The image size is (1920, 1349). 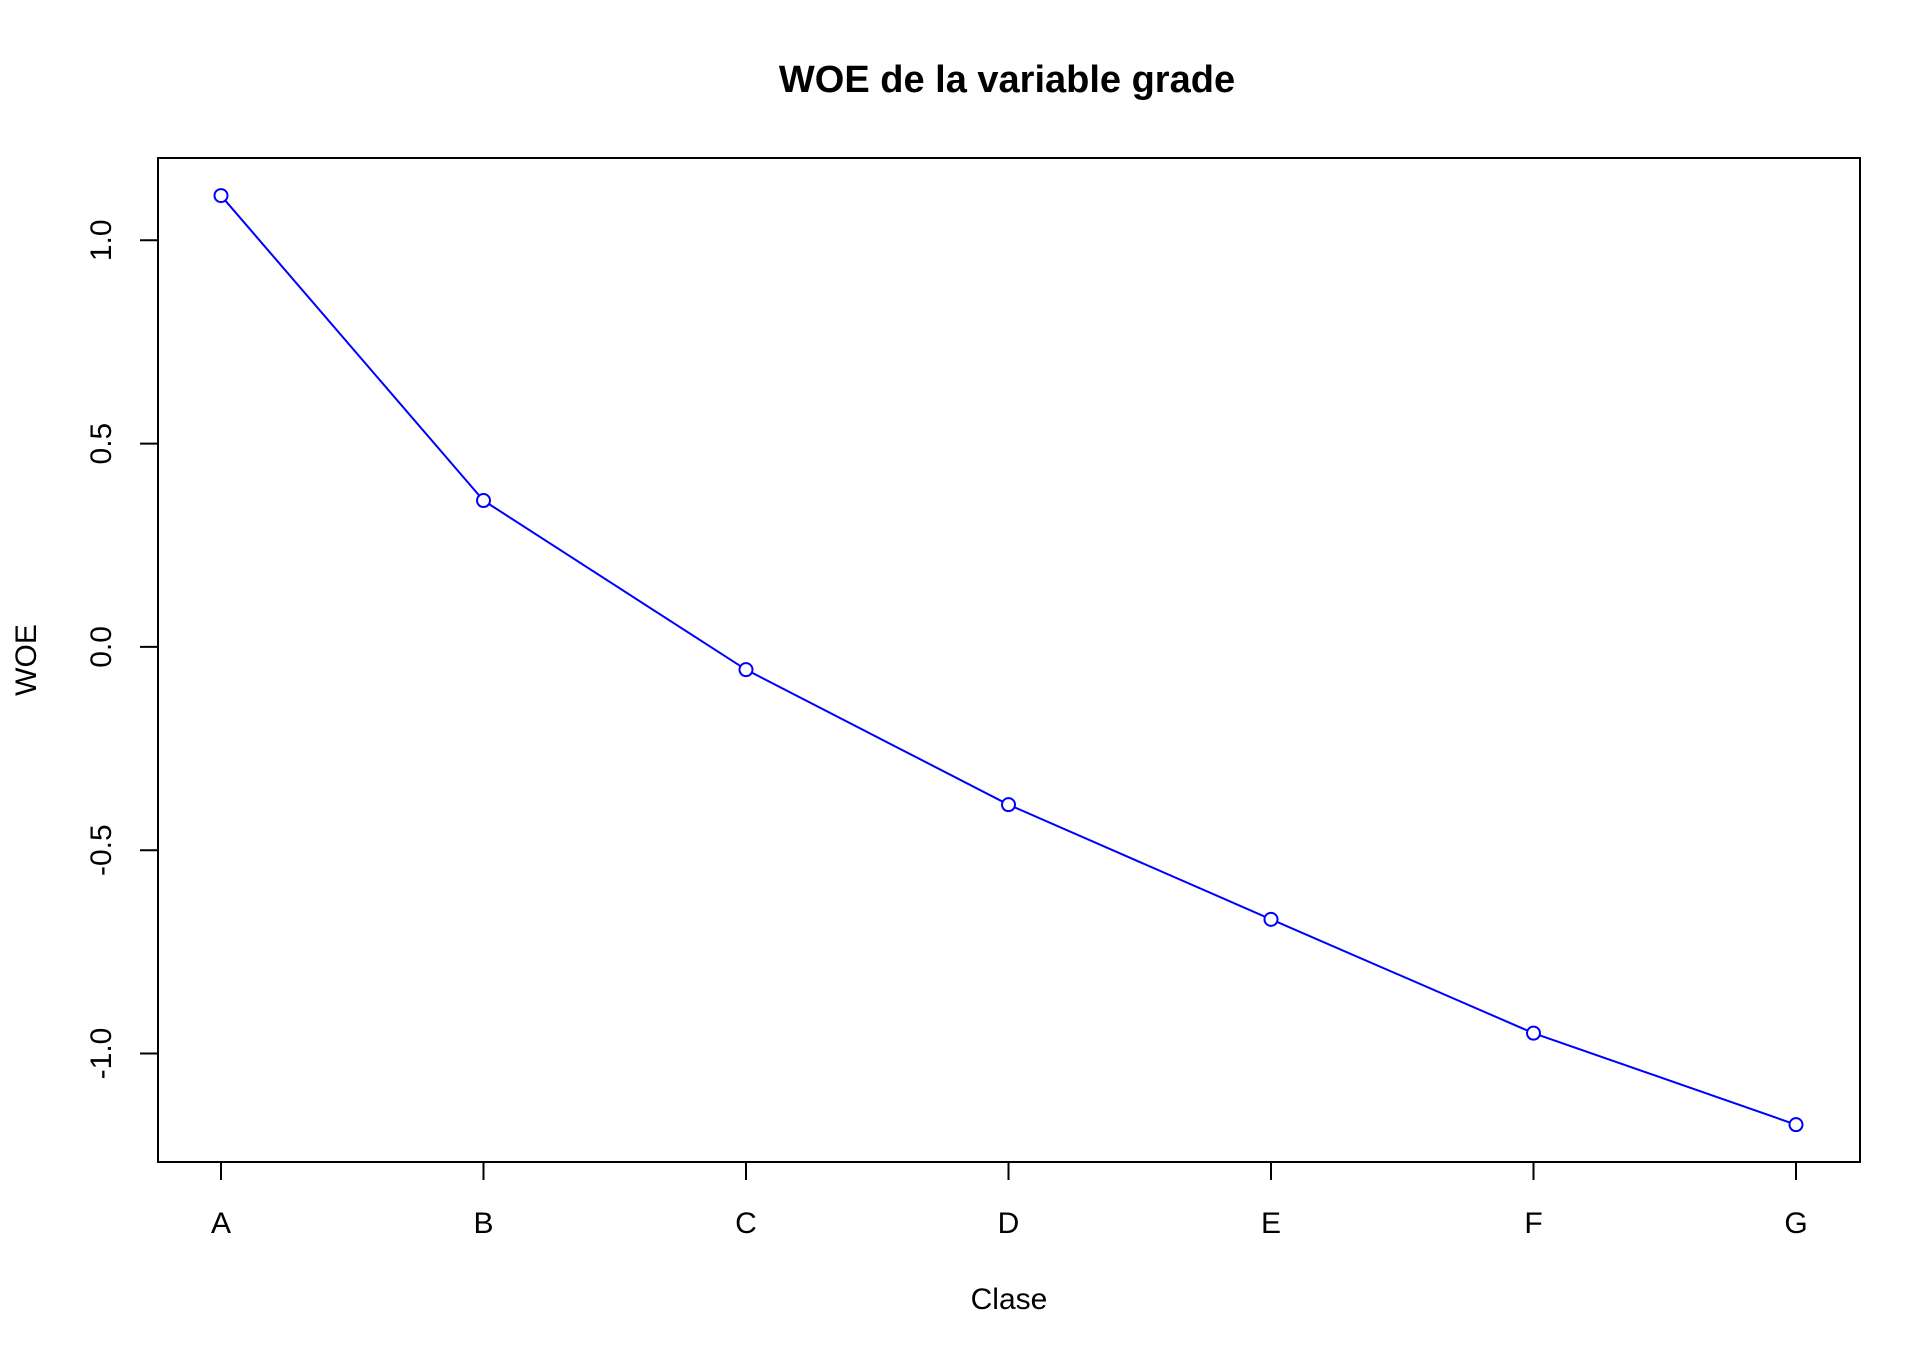 What do you see at coordinates (1009, 1201) in the screenshot?
I see `x-axis: A B C D E F G` at bounding box center [1009, 1201].